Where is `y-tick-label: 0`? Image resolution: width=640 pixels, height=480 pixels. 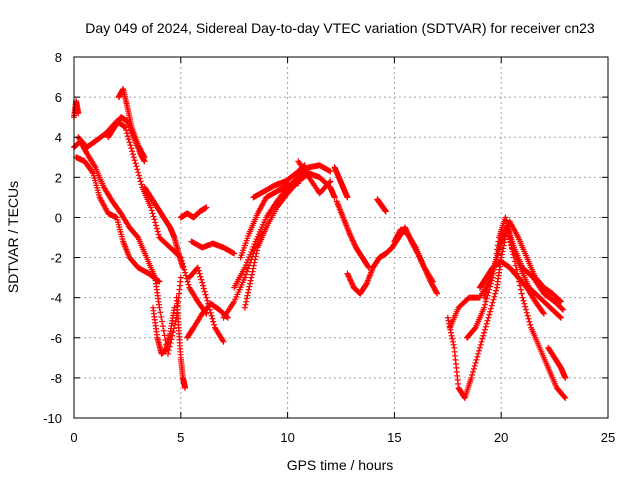 y-tick-label: 0 is located at coordinates (58, 217).